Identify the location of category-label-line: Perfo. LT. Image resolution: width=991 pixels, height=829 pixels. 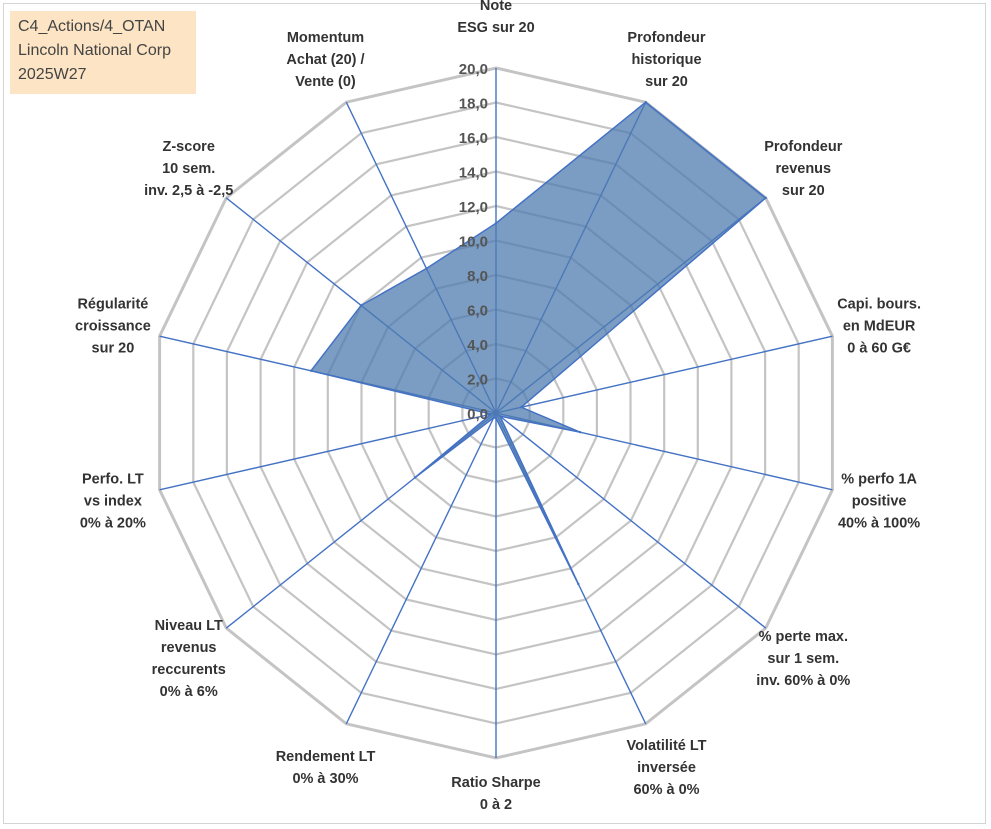
(113, 480).